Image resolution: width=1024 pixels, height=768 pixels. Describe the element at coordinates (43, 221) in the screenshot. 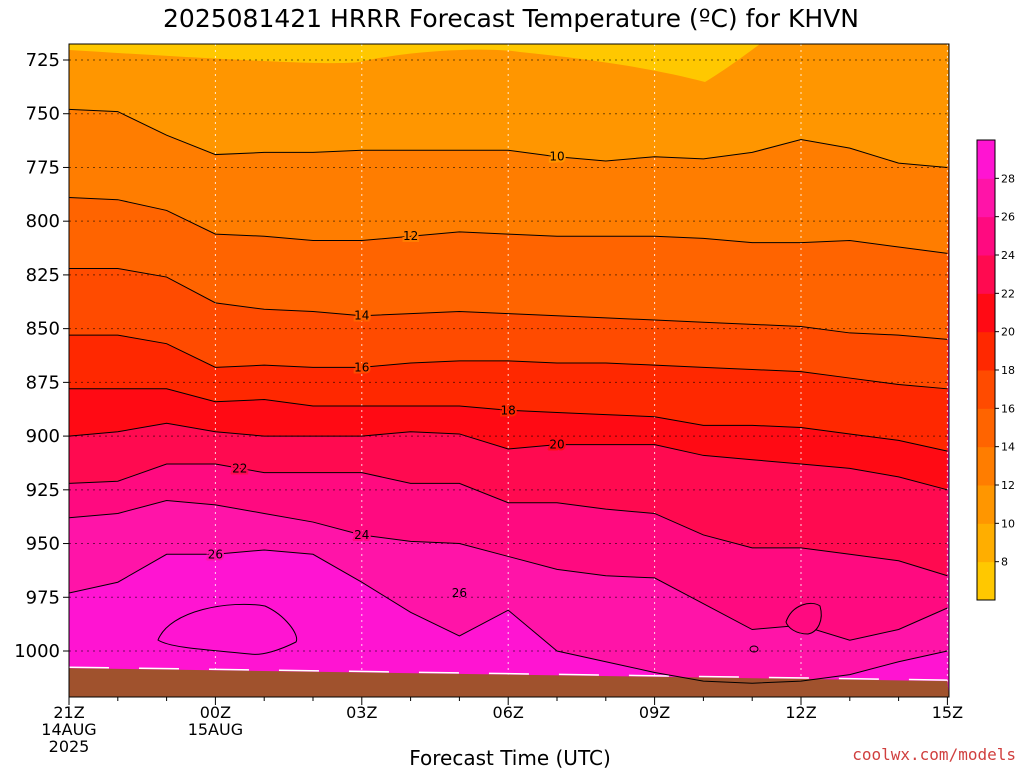

I see `y-tick-label: 800` at that location.